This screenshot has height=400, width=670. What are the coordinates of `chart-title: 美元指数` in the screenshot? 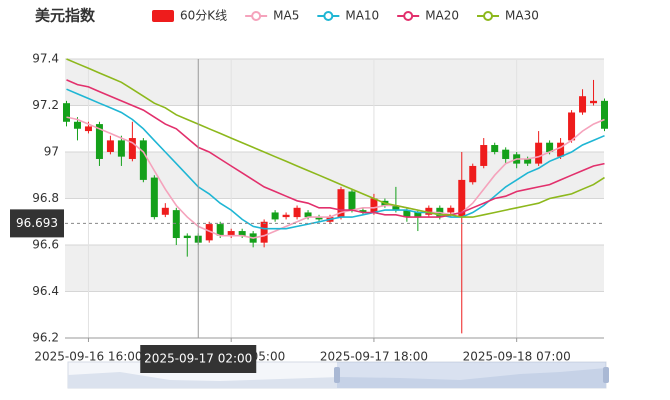 It's located at (65, 16).